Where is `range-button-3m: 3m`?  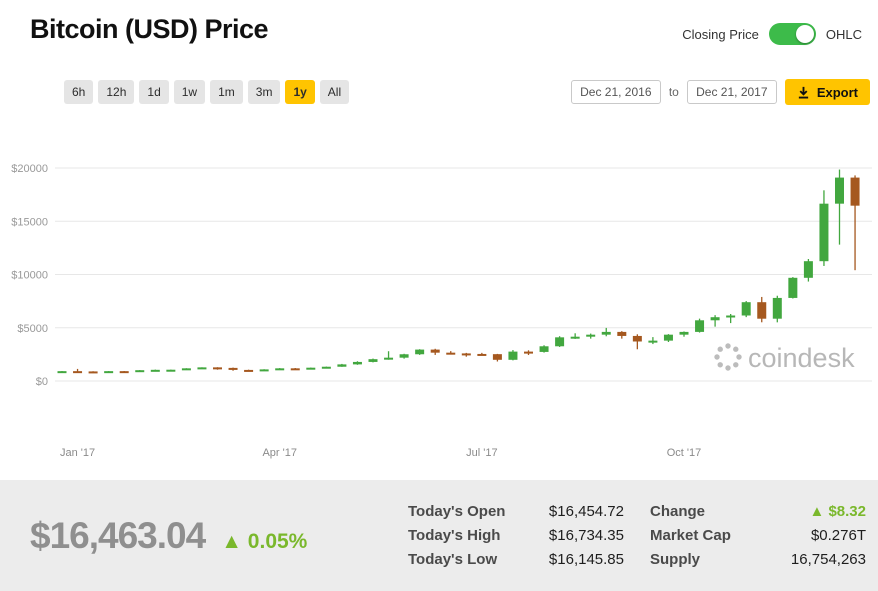 range-button-3m: 3m is located at coordinates (264, 92).